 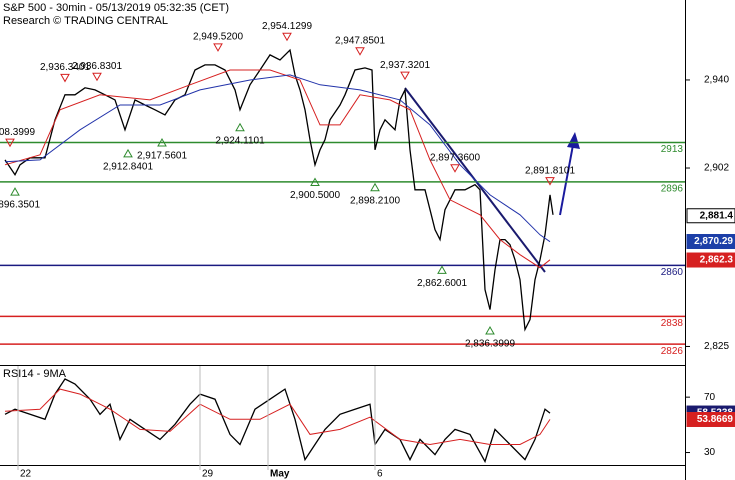 I want to click on pivot-label: 2,924.1101, so click(x=240, y=140).